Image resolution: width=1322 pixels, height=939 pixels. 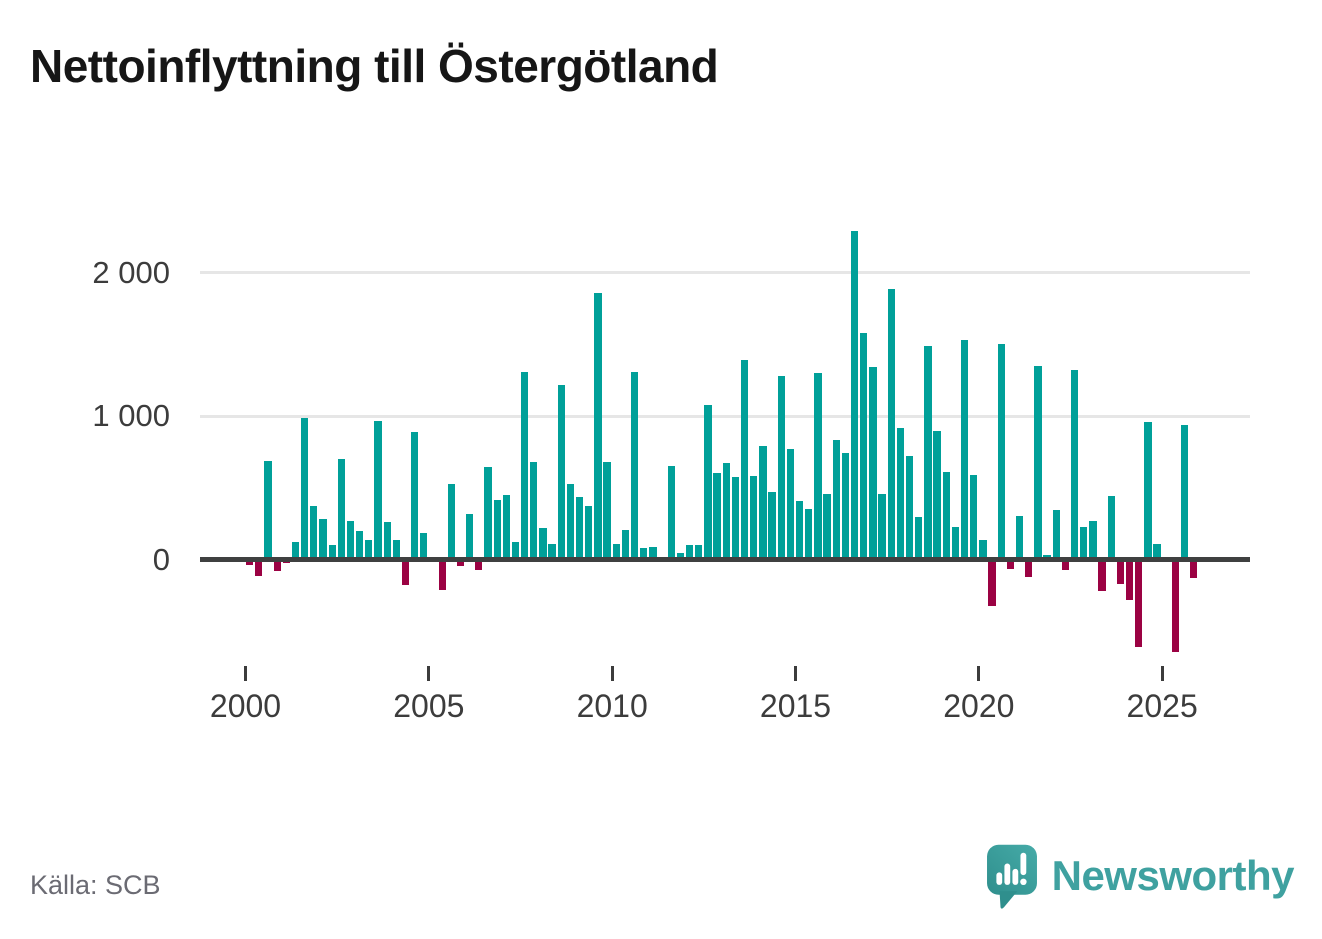 I want to click on y-axis-tick-label: 1 000, so click(x=131, y=416).